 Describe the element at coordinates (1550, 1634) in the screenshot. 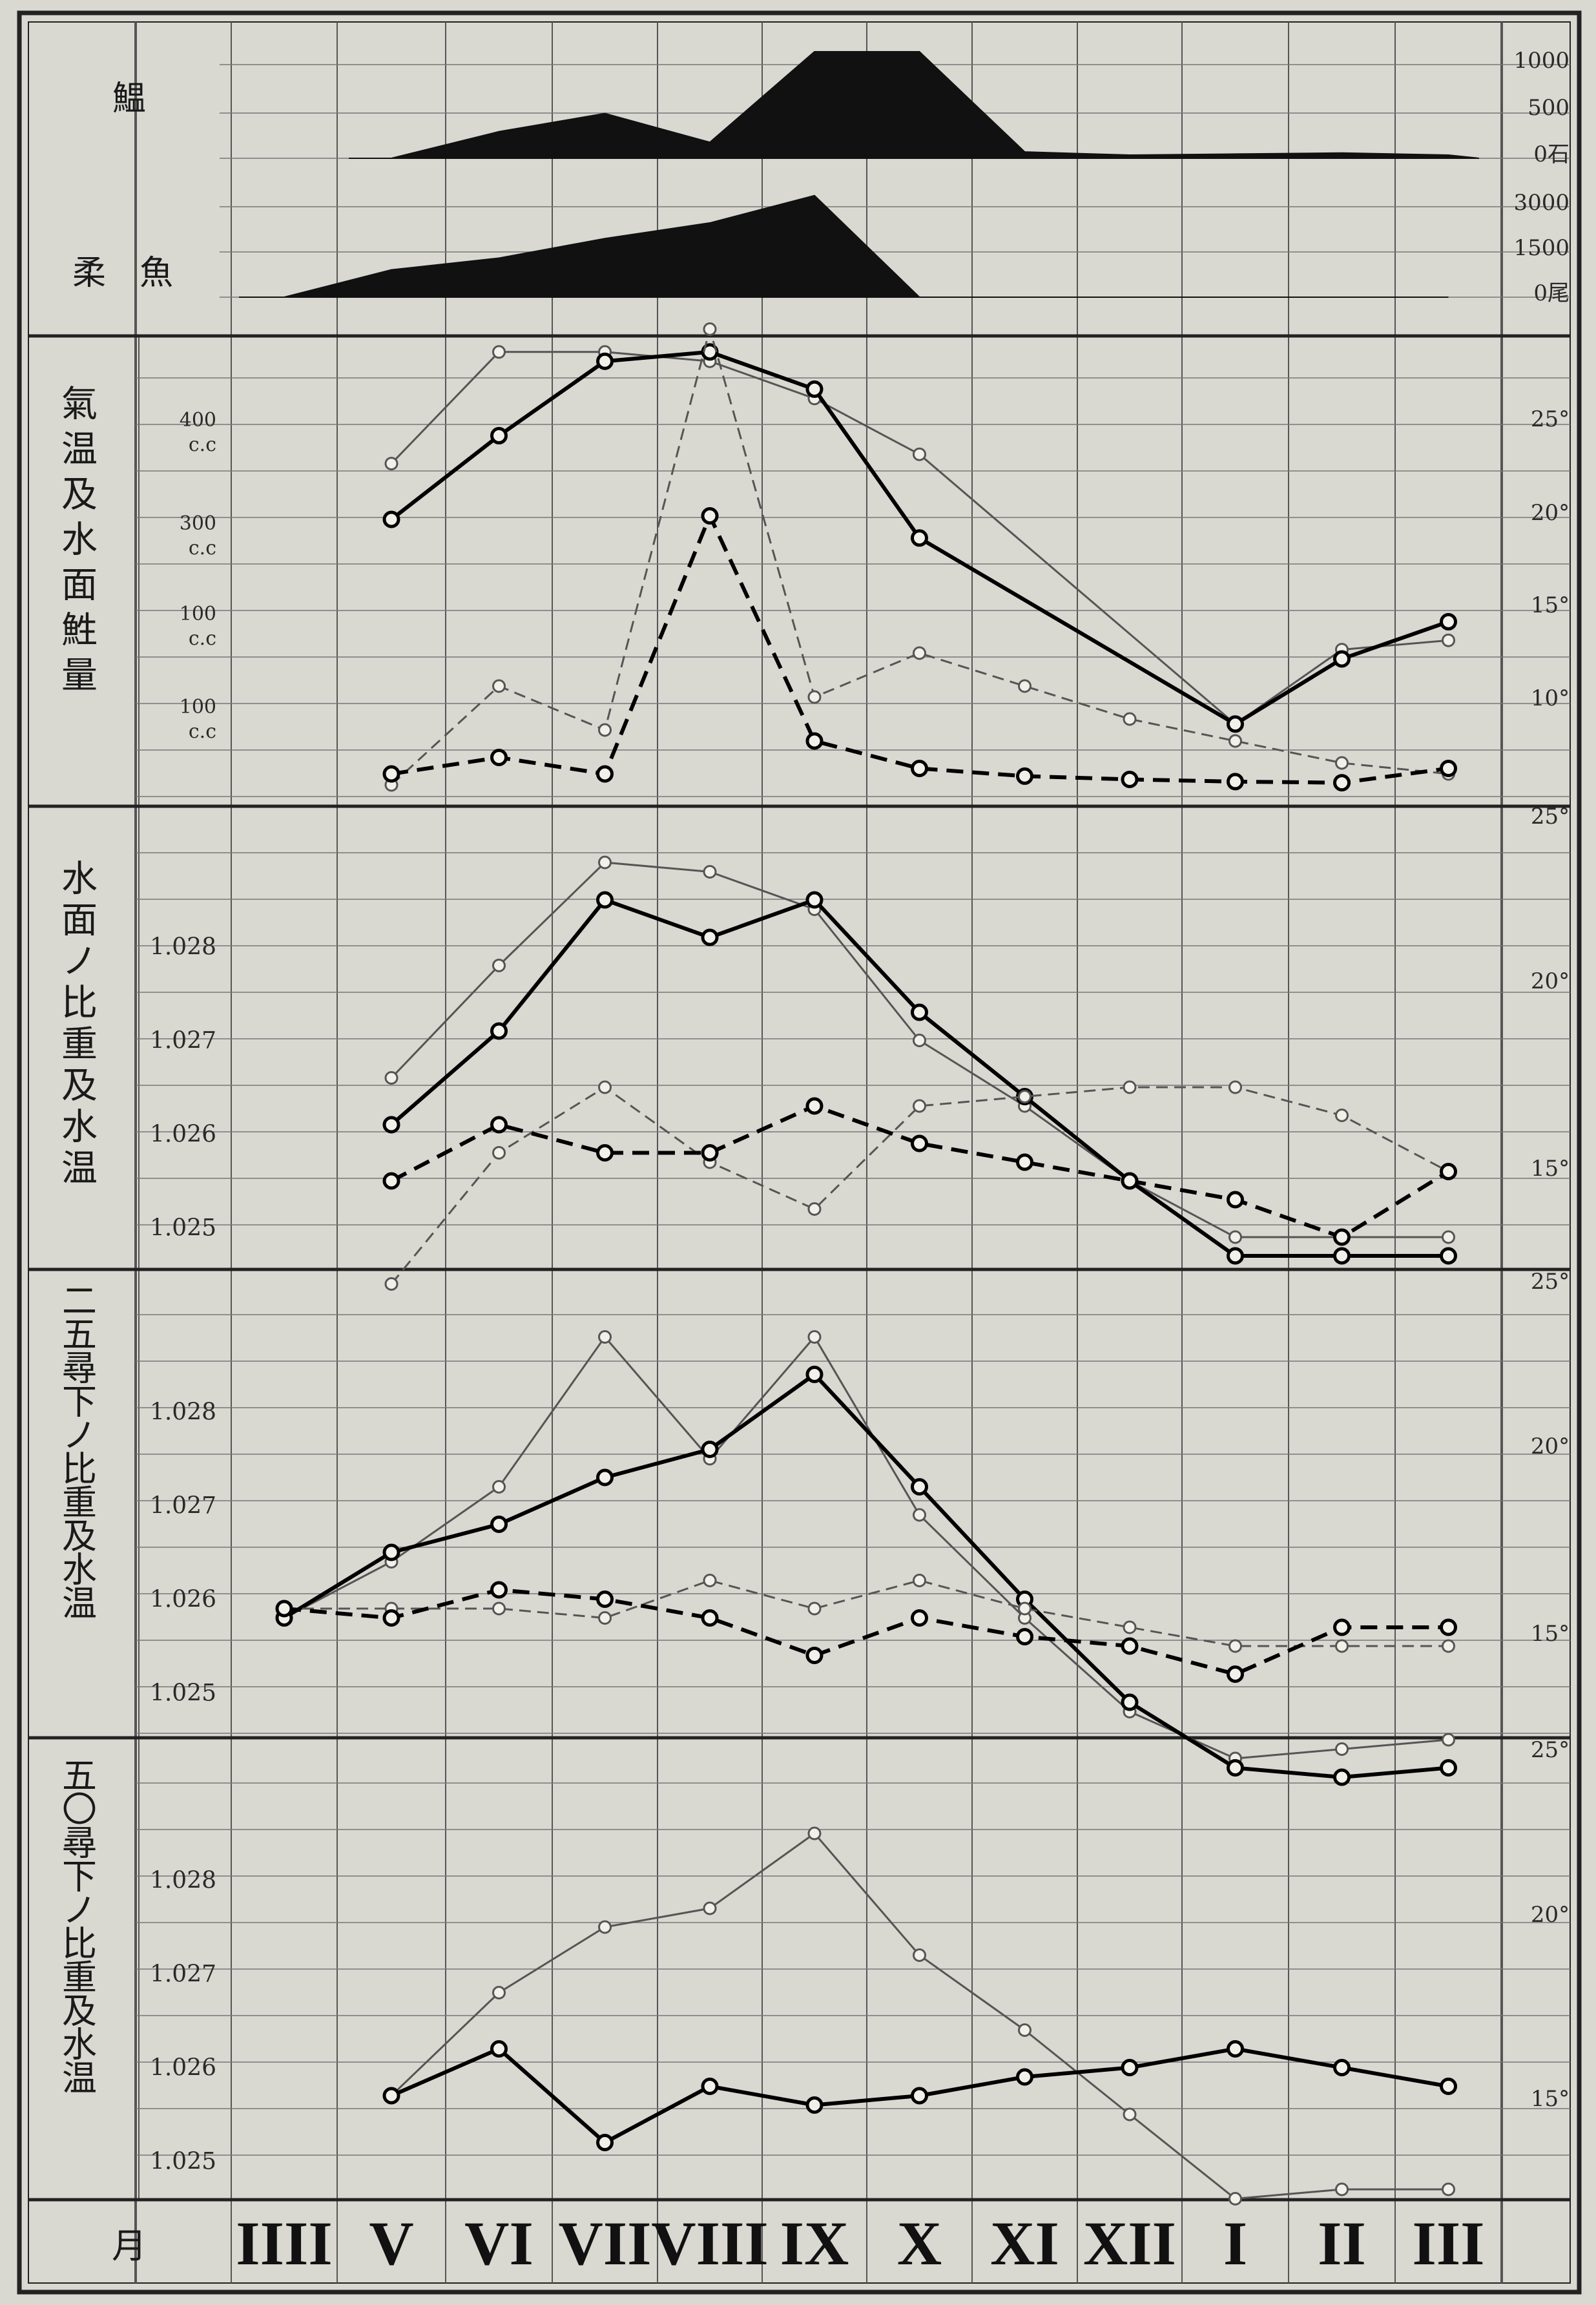

I see `d25-right-tick: 15°` at that location.